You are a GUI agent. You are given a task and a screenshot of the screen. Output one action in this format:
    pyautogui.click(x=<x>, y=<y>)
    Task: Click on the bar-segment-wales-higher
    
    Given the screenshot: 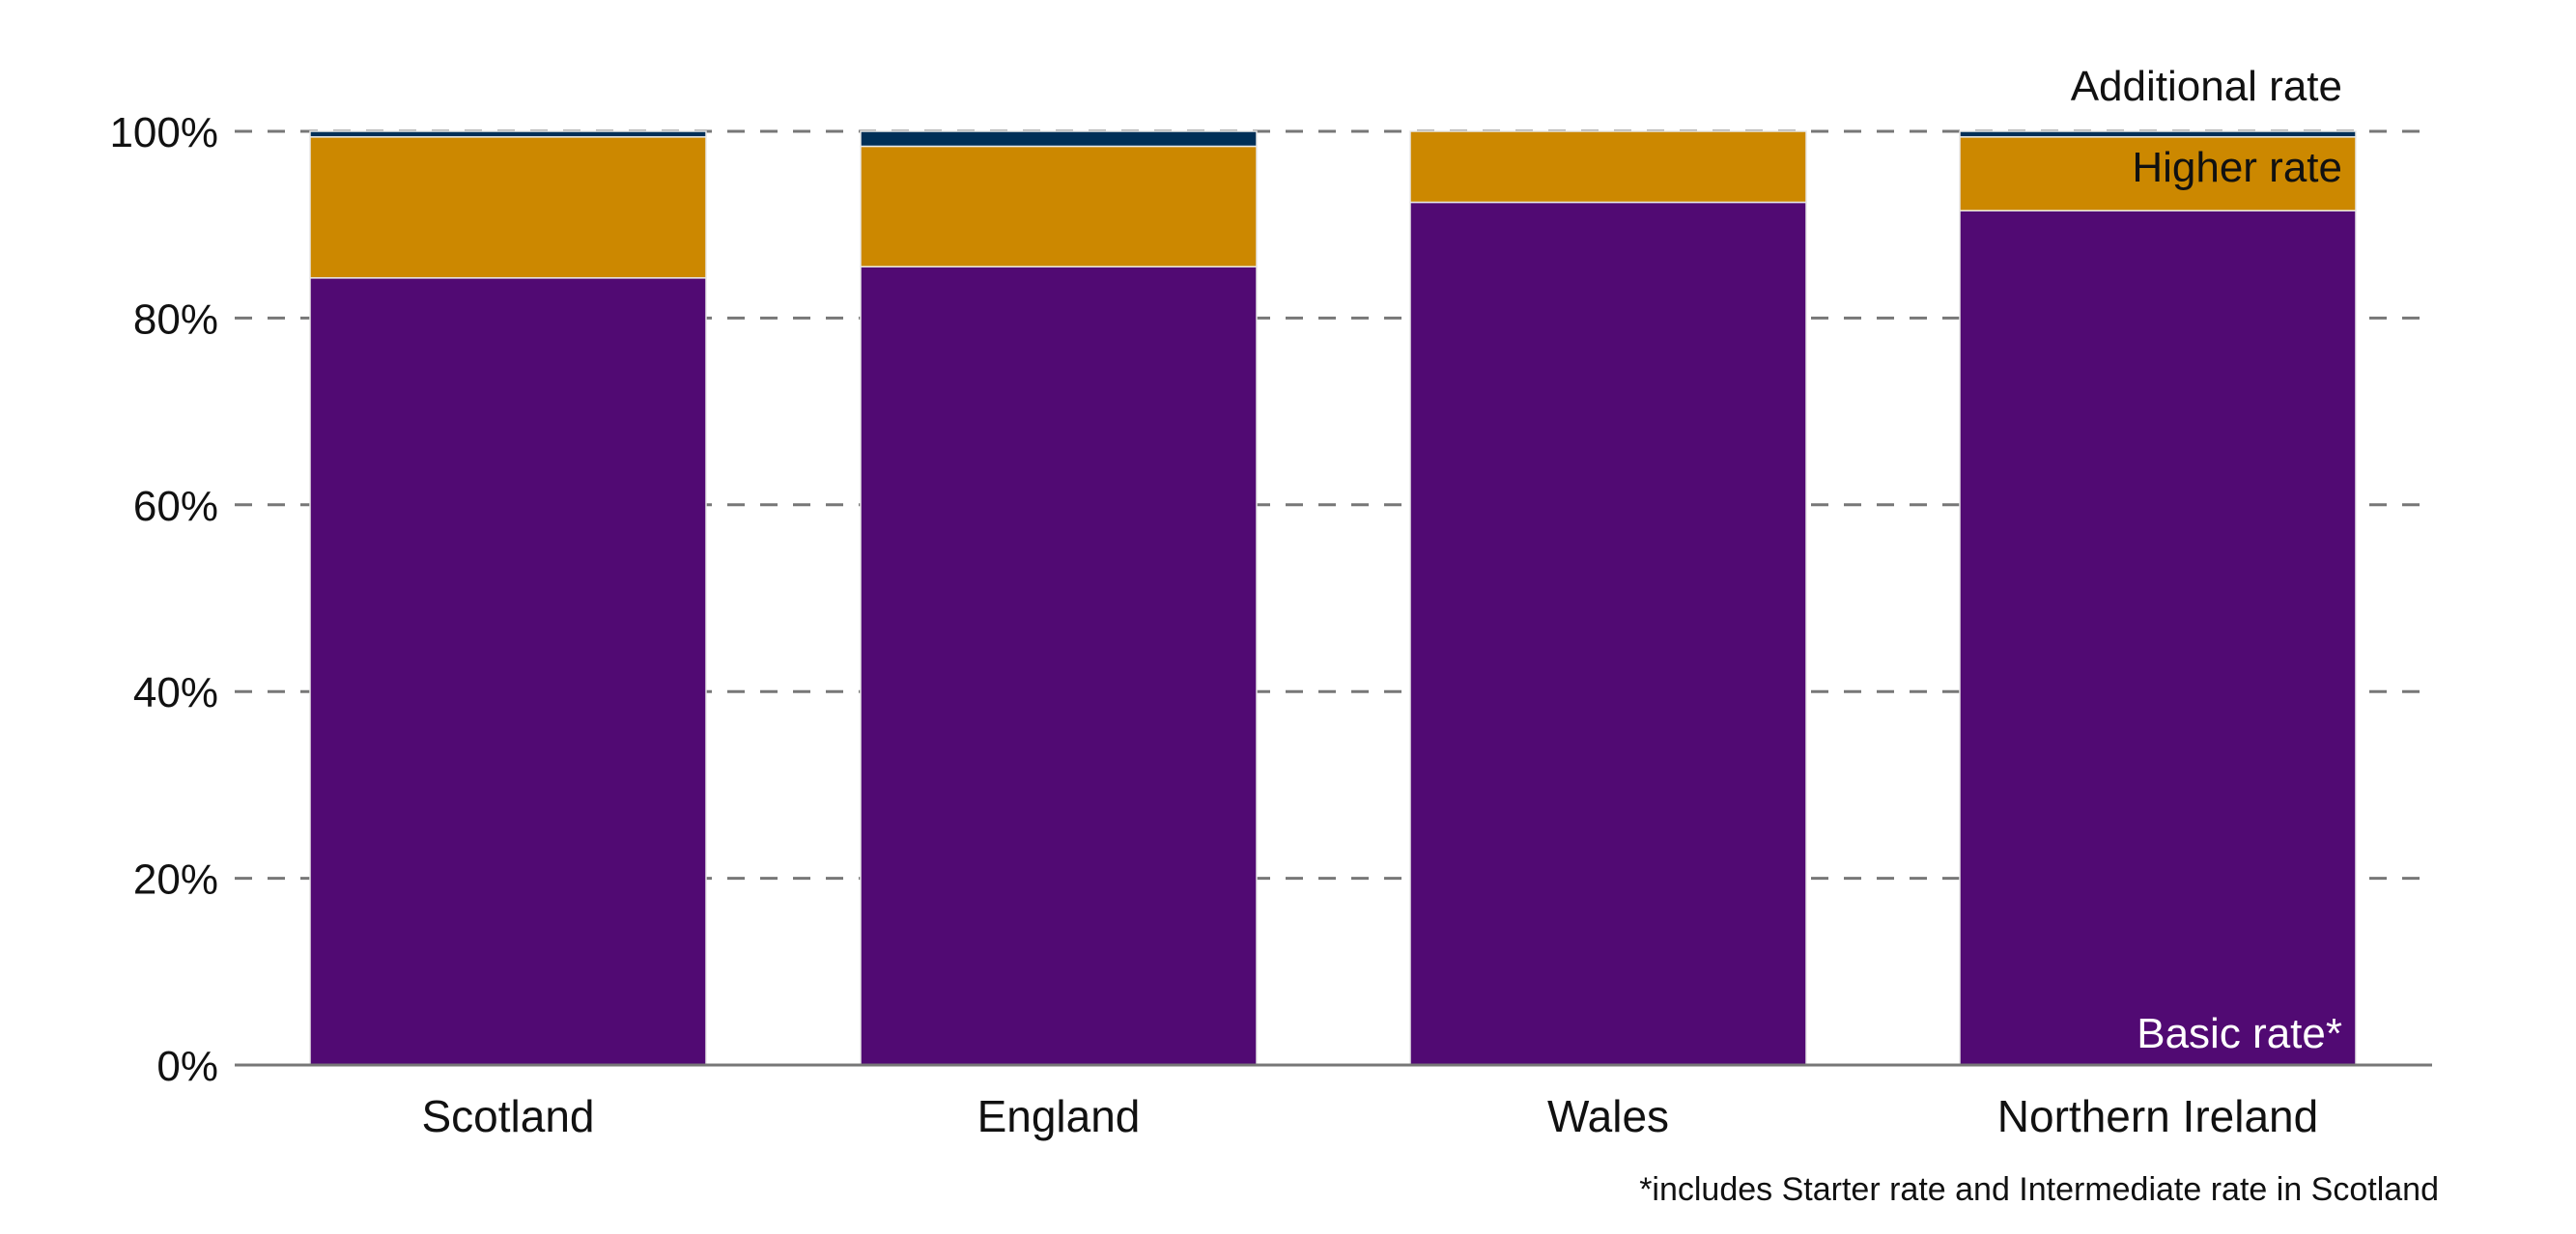 What is the action you would take?
    pyautogui.click(x=1608, y=167)
    